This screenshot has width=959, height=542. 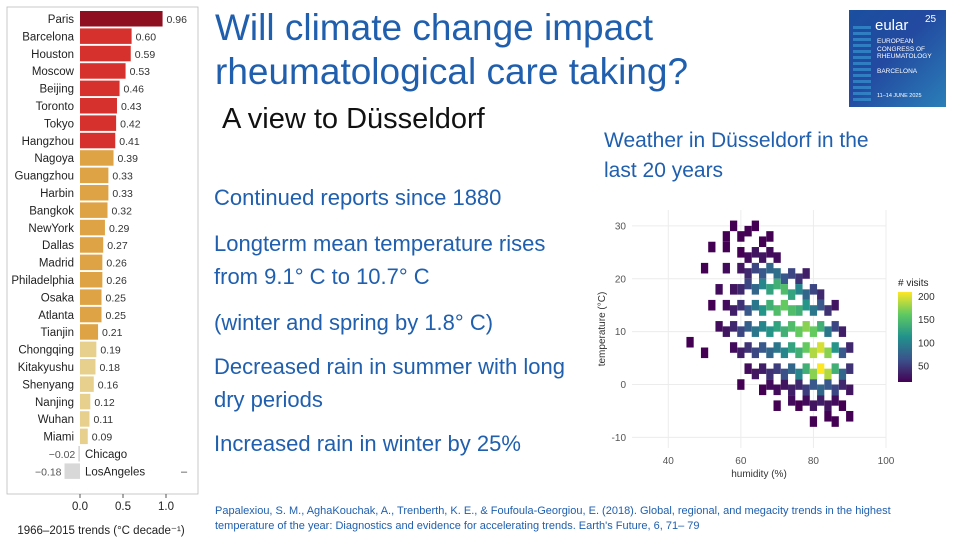 What do you see at coordinates (122, 194) in the screenshot?
I see `bar-value-label: 0.33` at bounding box center [122, 194].